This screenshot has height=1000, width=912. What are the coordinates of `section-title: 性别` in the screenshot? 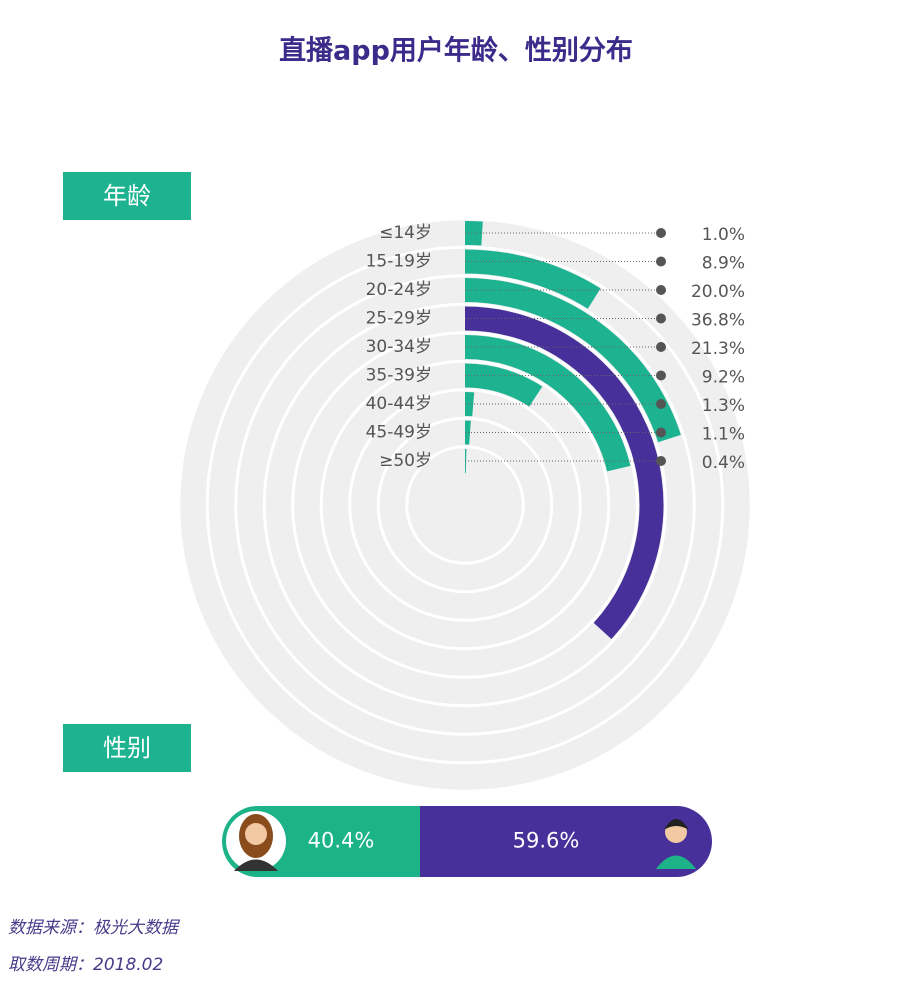 It's located at (127, 748).